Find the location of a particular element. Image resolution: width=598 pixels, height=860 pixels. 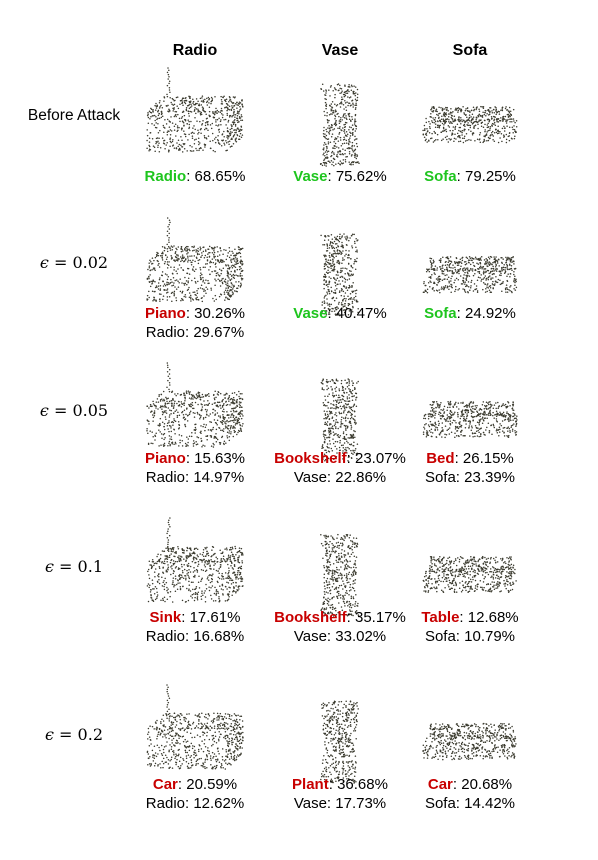

prediction-caption: Vase: 40.47% is located at coordinates (340, 313).